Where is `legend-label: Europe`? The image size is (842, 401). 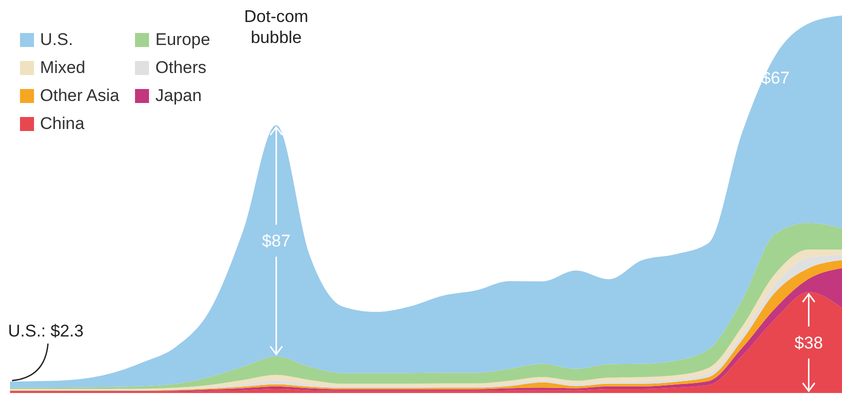
legend-label: Europe is located at coordinates (182, 40).